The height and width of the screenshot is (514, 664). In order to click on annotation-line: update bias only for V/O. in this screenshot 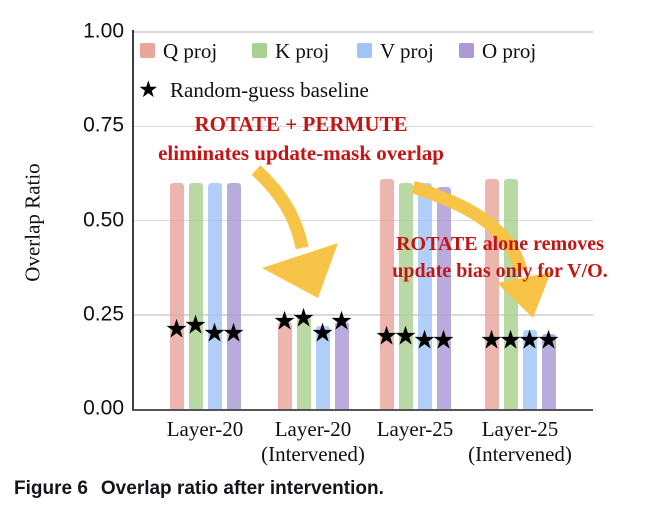, I will do `click(500, 271)`.